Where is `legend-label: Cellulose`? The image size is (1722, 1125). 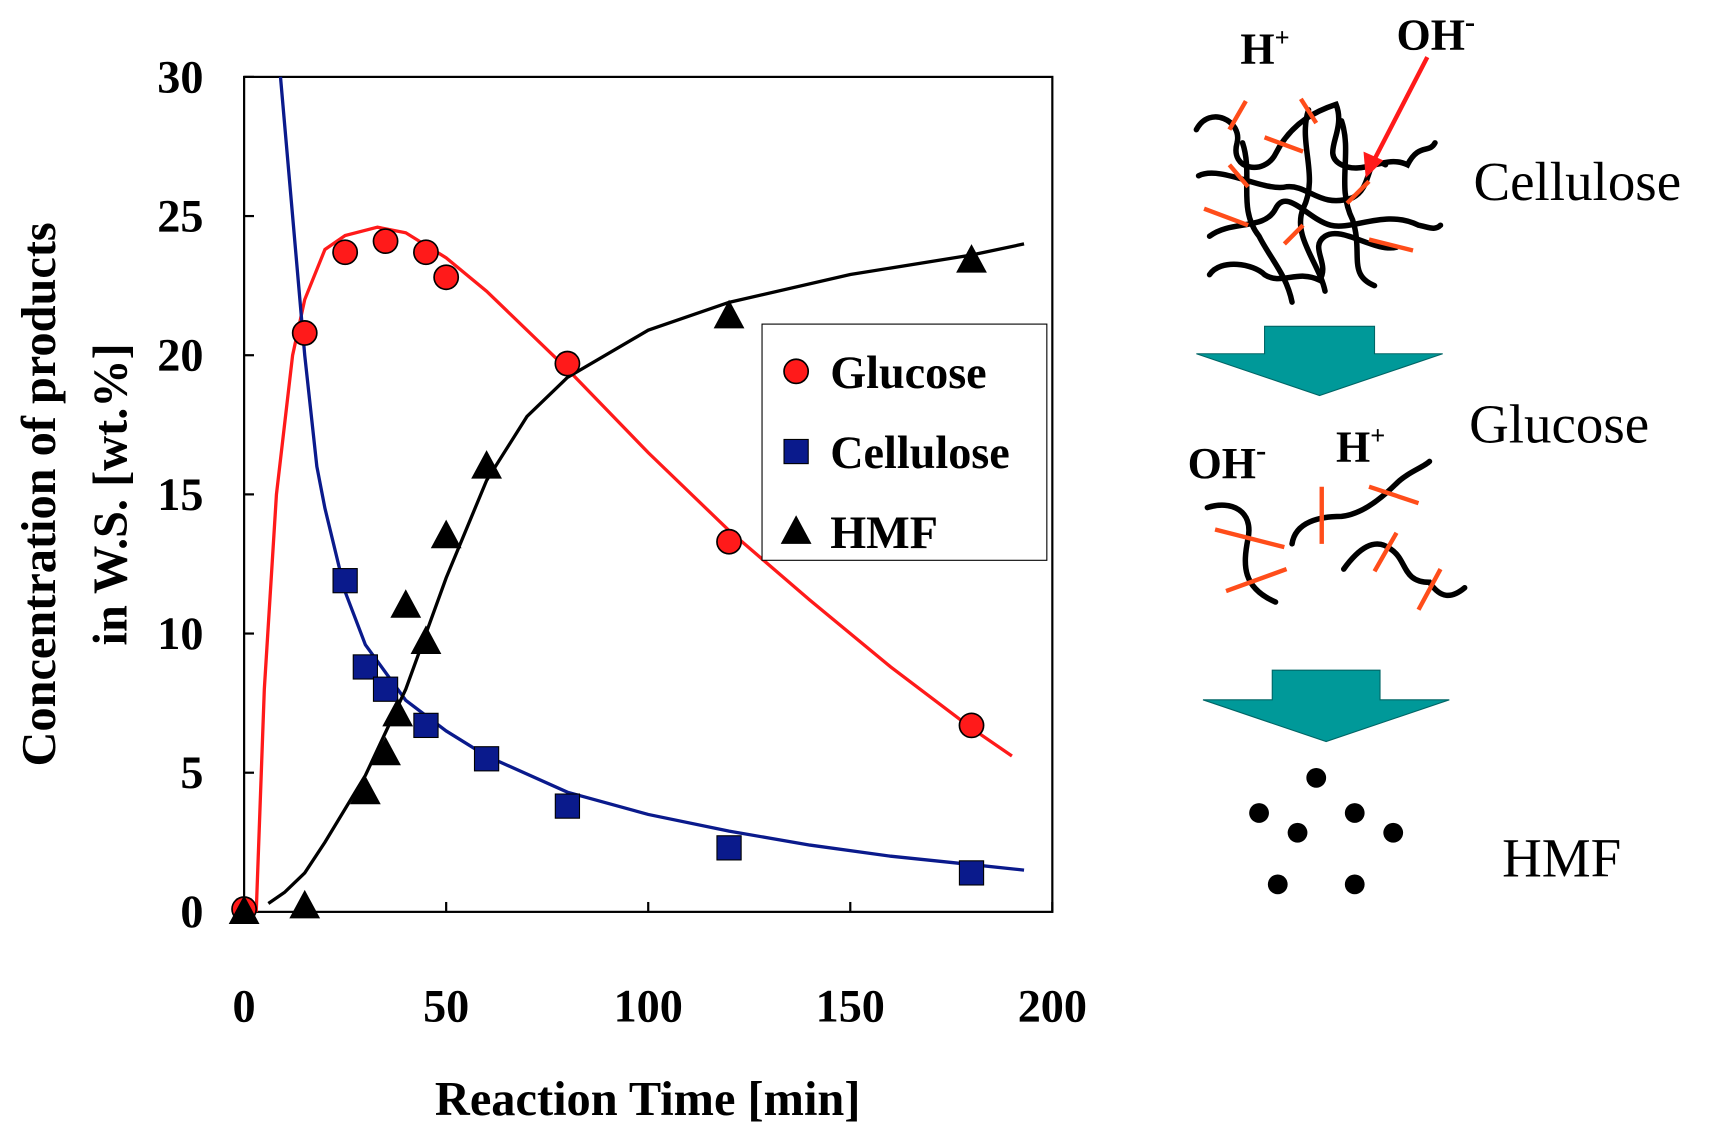
legend-label: Cellulose is located at coordinates (920, 452).